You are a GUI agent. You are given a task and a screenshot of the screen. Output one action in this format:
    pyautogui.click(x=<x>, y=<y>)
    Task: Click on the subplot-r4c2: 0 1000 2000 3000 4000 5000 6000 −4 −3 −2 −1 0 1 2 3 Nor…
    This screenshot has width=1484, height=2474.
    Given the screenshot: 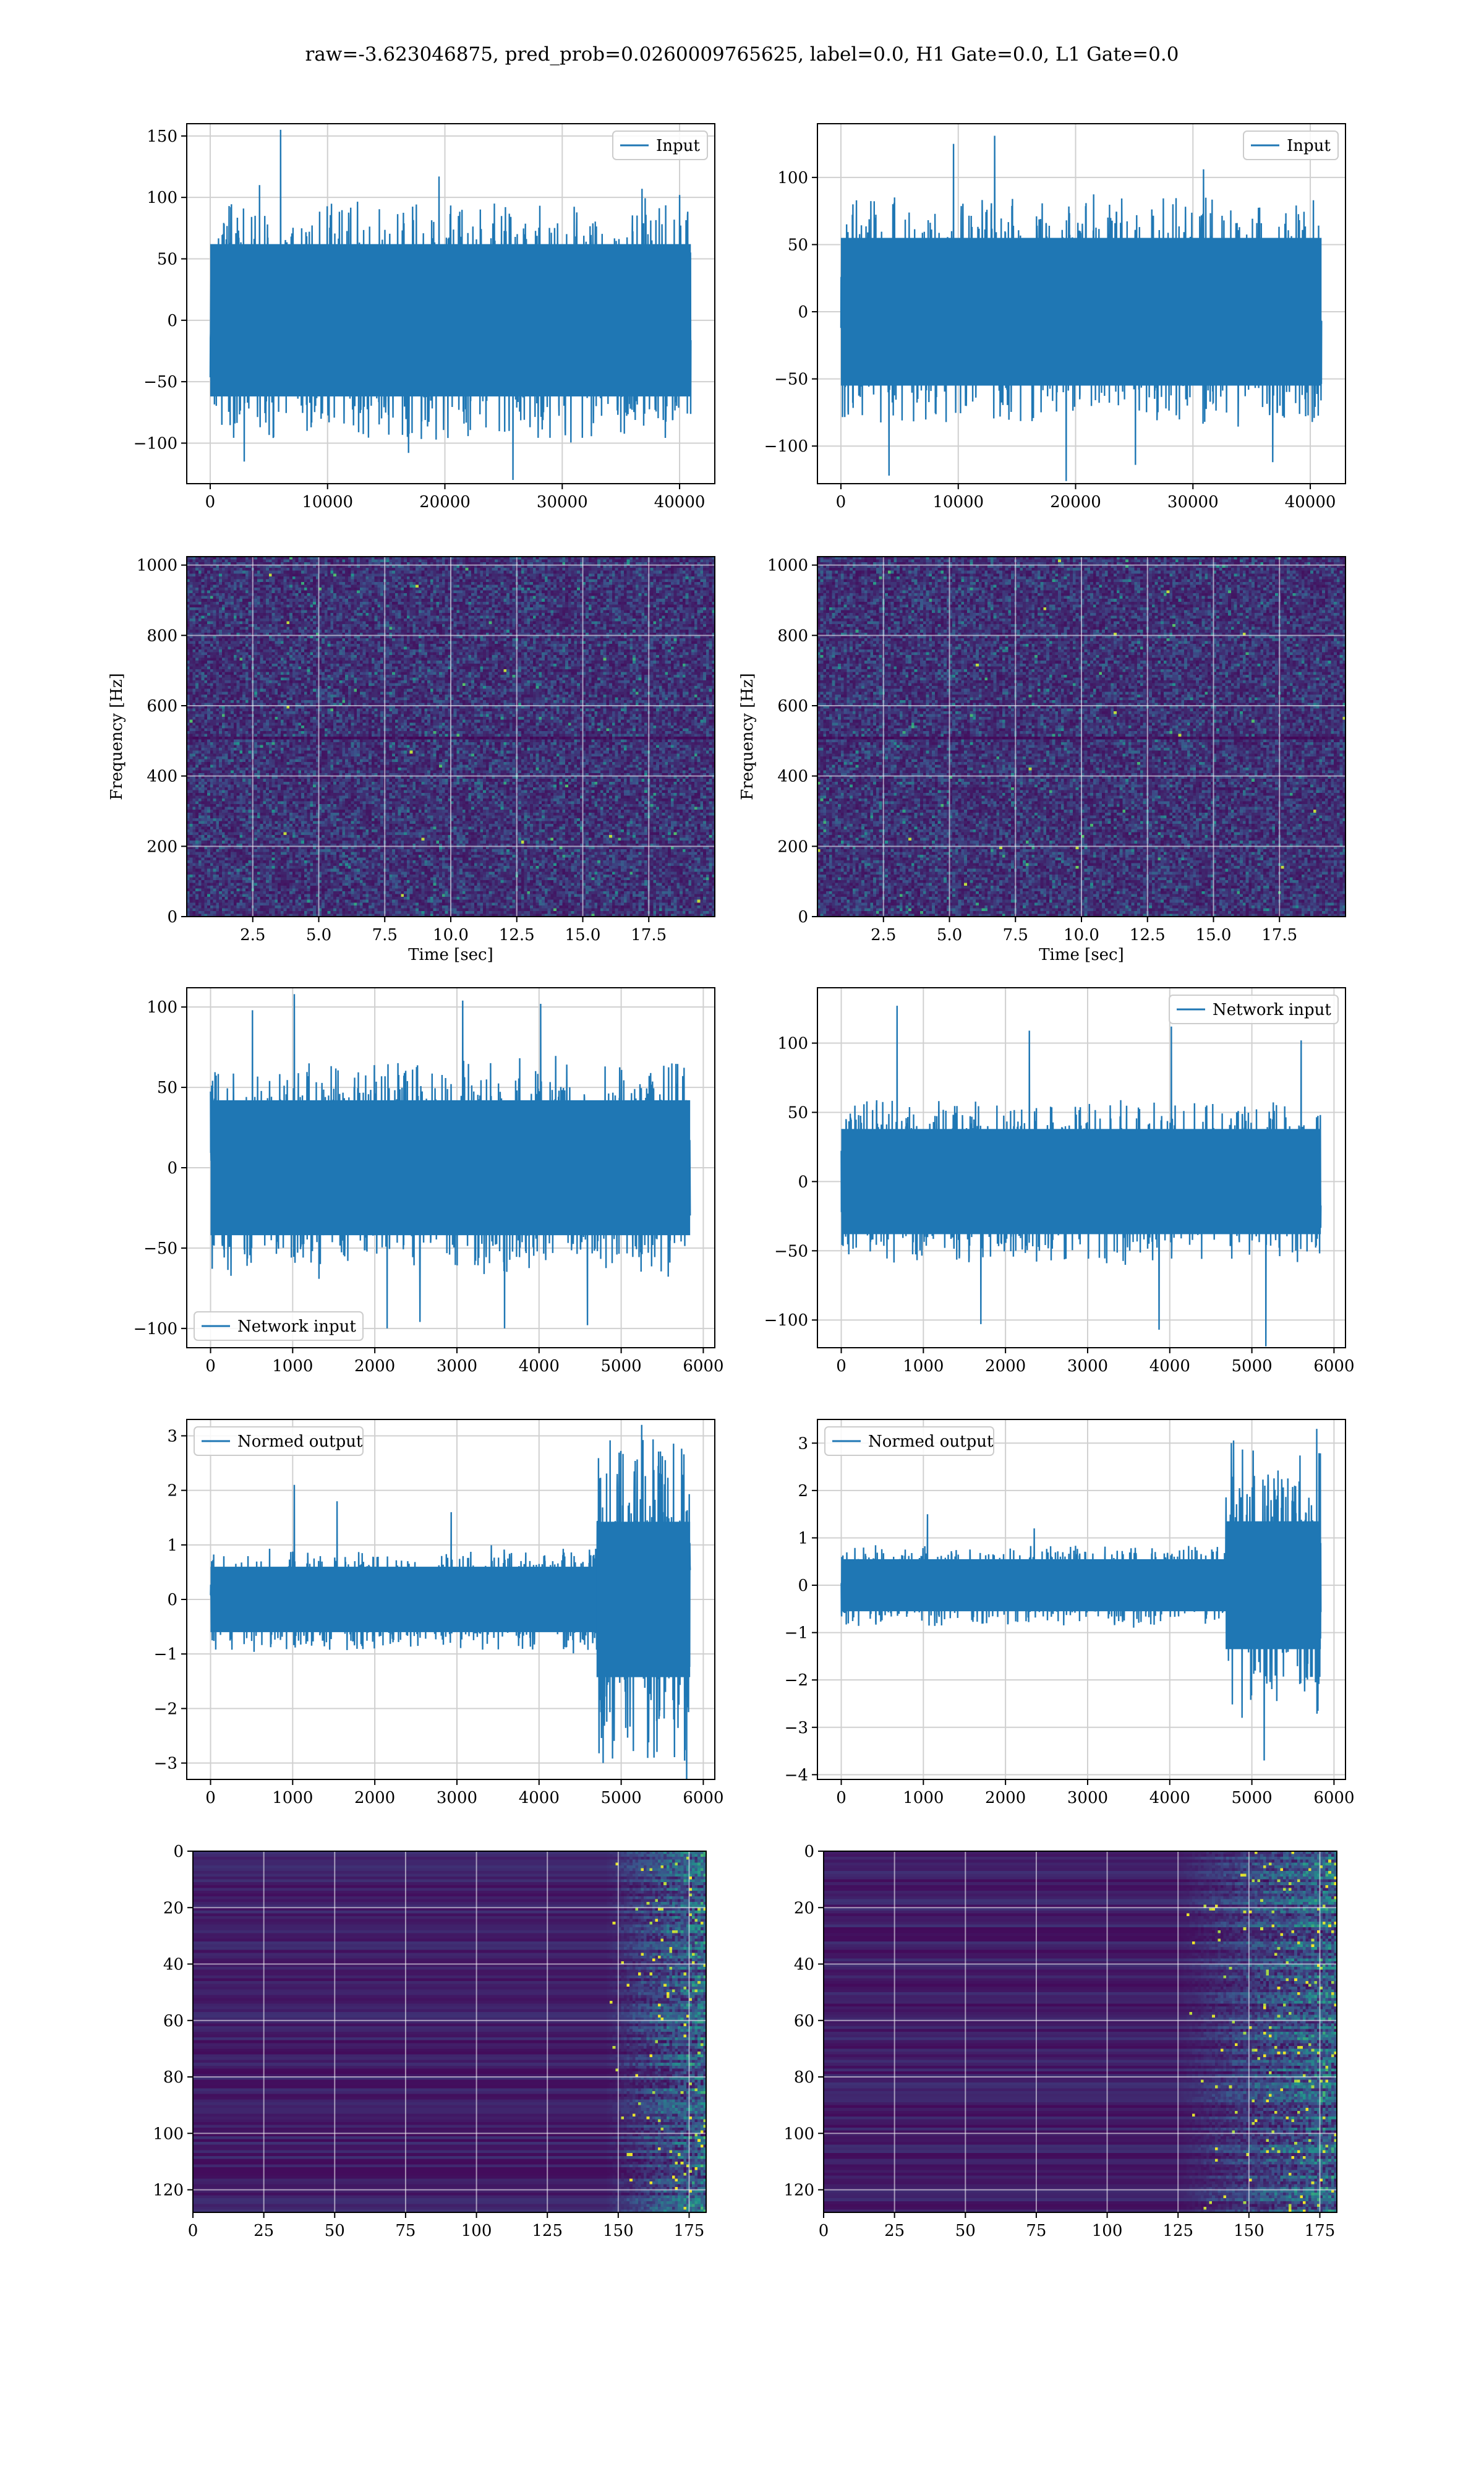 What is the action you would take?
    pyautogui.click(x=1070, y=1613)
    